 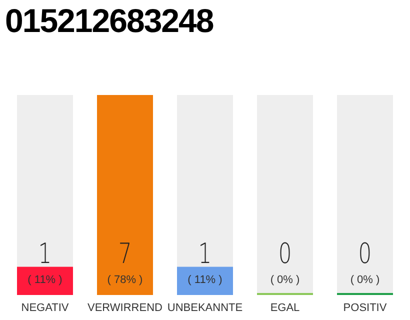 I want to click on data-label: ( 78% ), so click(x=125, y=280).